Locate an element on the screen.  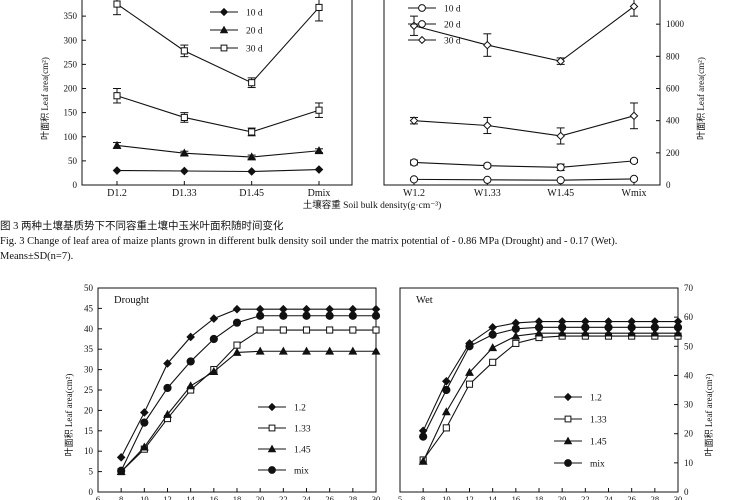
series-1.45 is located at coordinates (550, 396).